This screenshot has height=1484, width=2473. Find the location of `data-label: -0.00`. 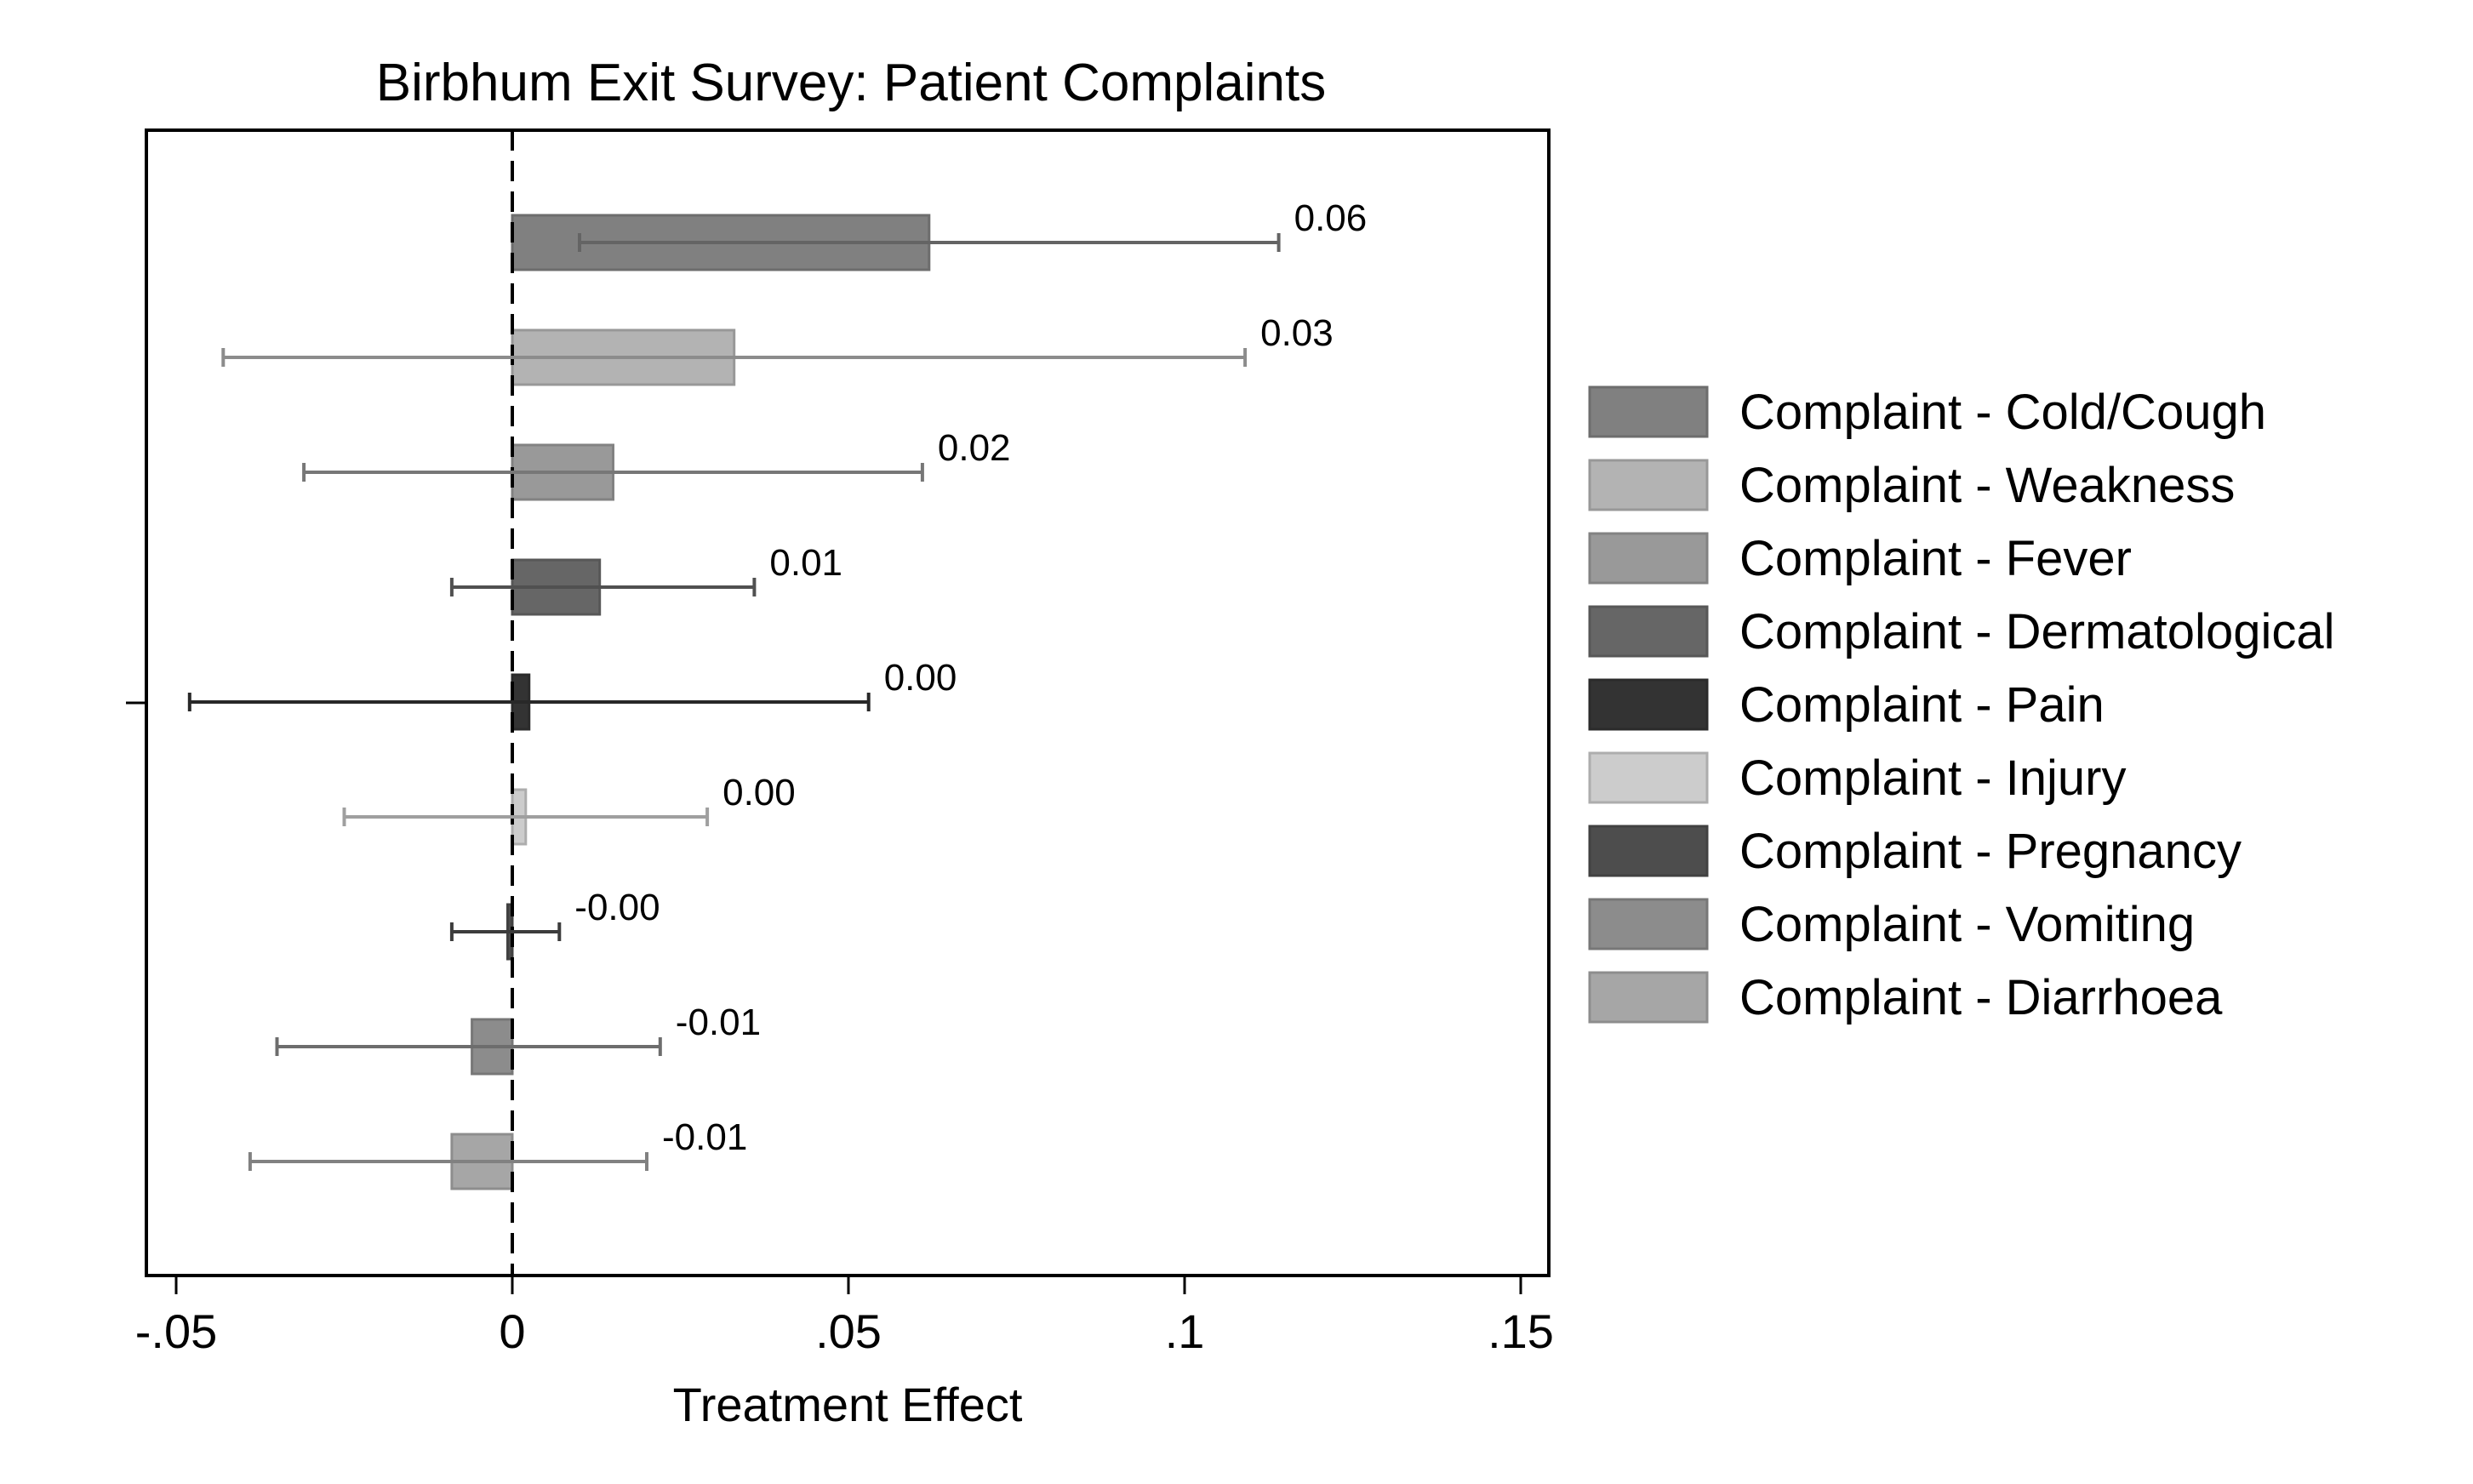

data-label: -0.00 is located at coordinates (617, 907).